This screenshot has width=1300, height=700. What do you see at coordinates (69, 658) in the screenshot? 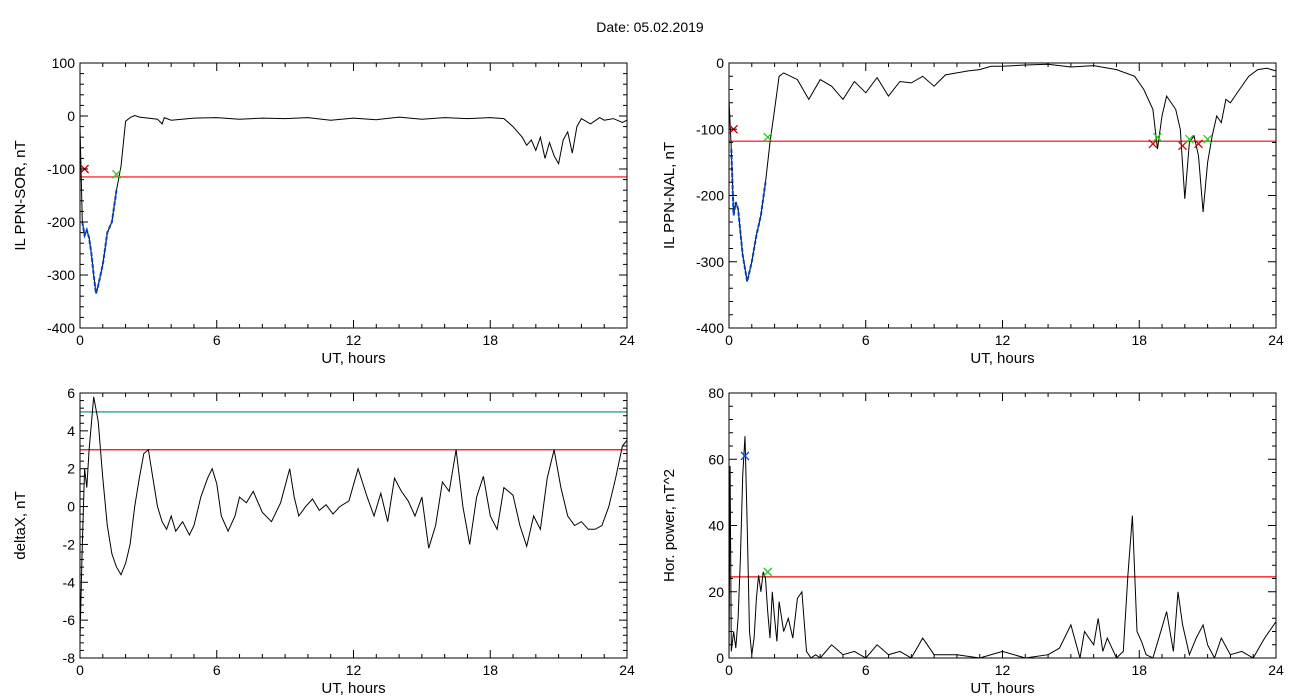
I see `y-tick-label: -8` at bounding box center [69, 658].